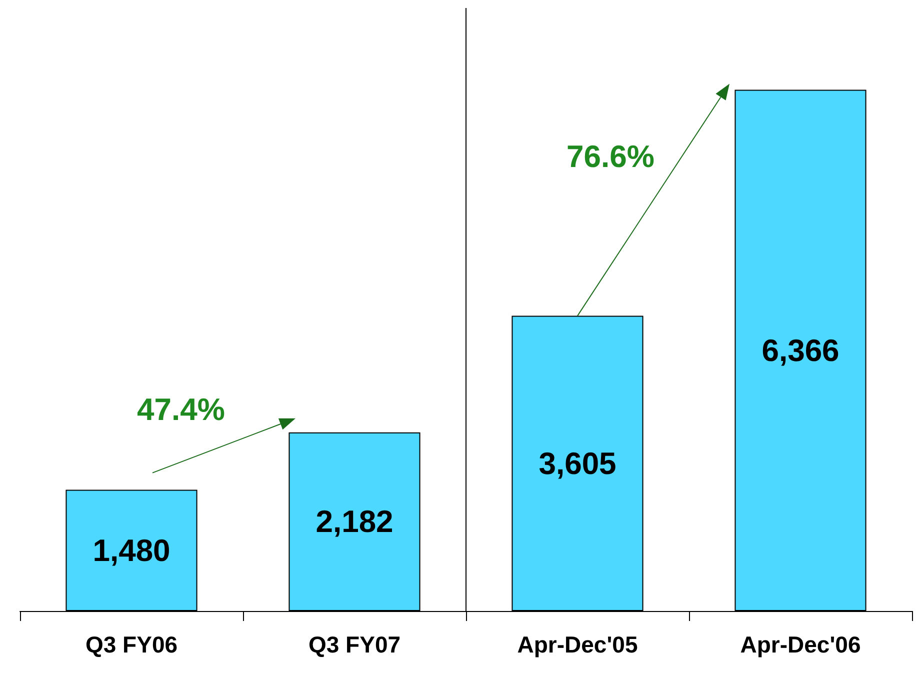 Image resolution: width=916 pixels, height=681 pixels. I want to click on data-label: 1,480, so click(131, 550).